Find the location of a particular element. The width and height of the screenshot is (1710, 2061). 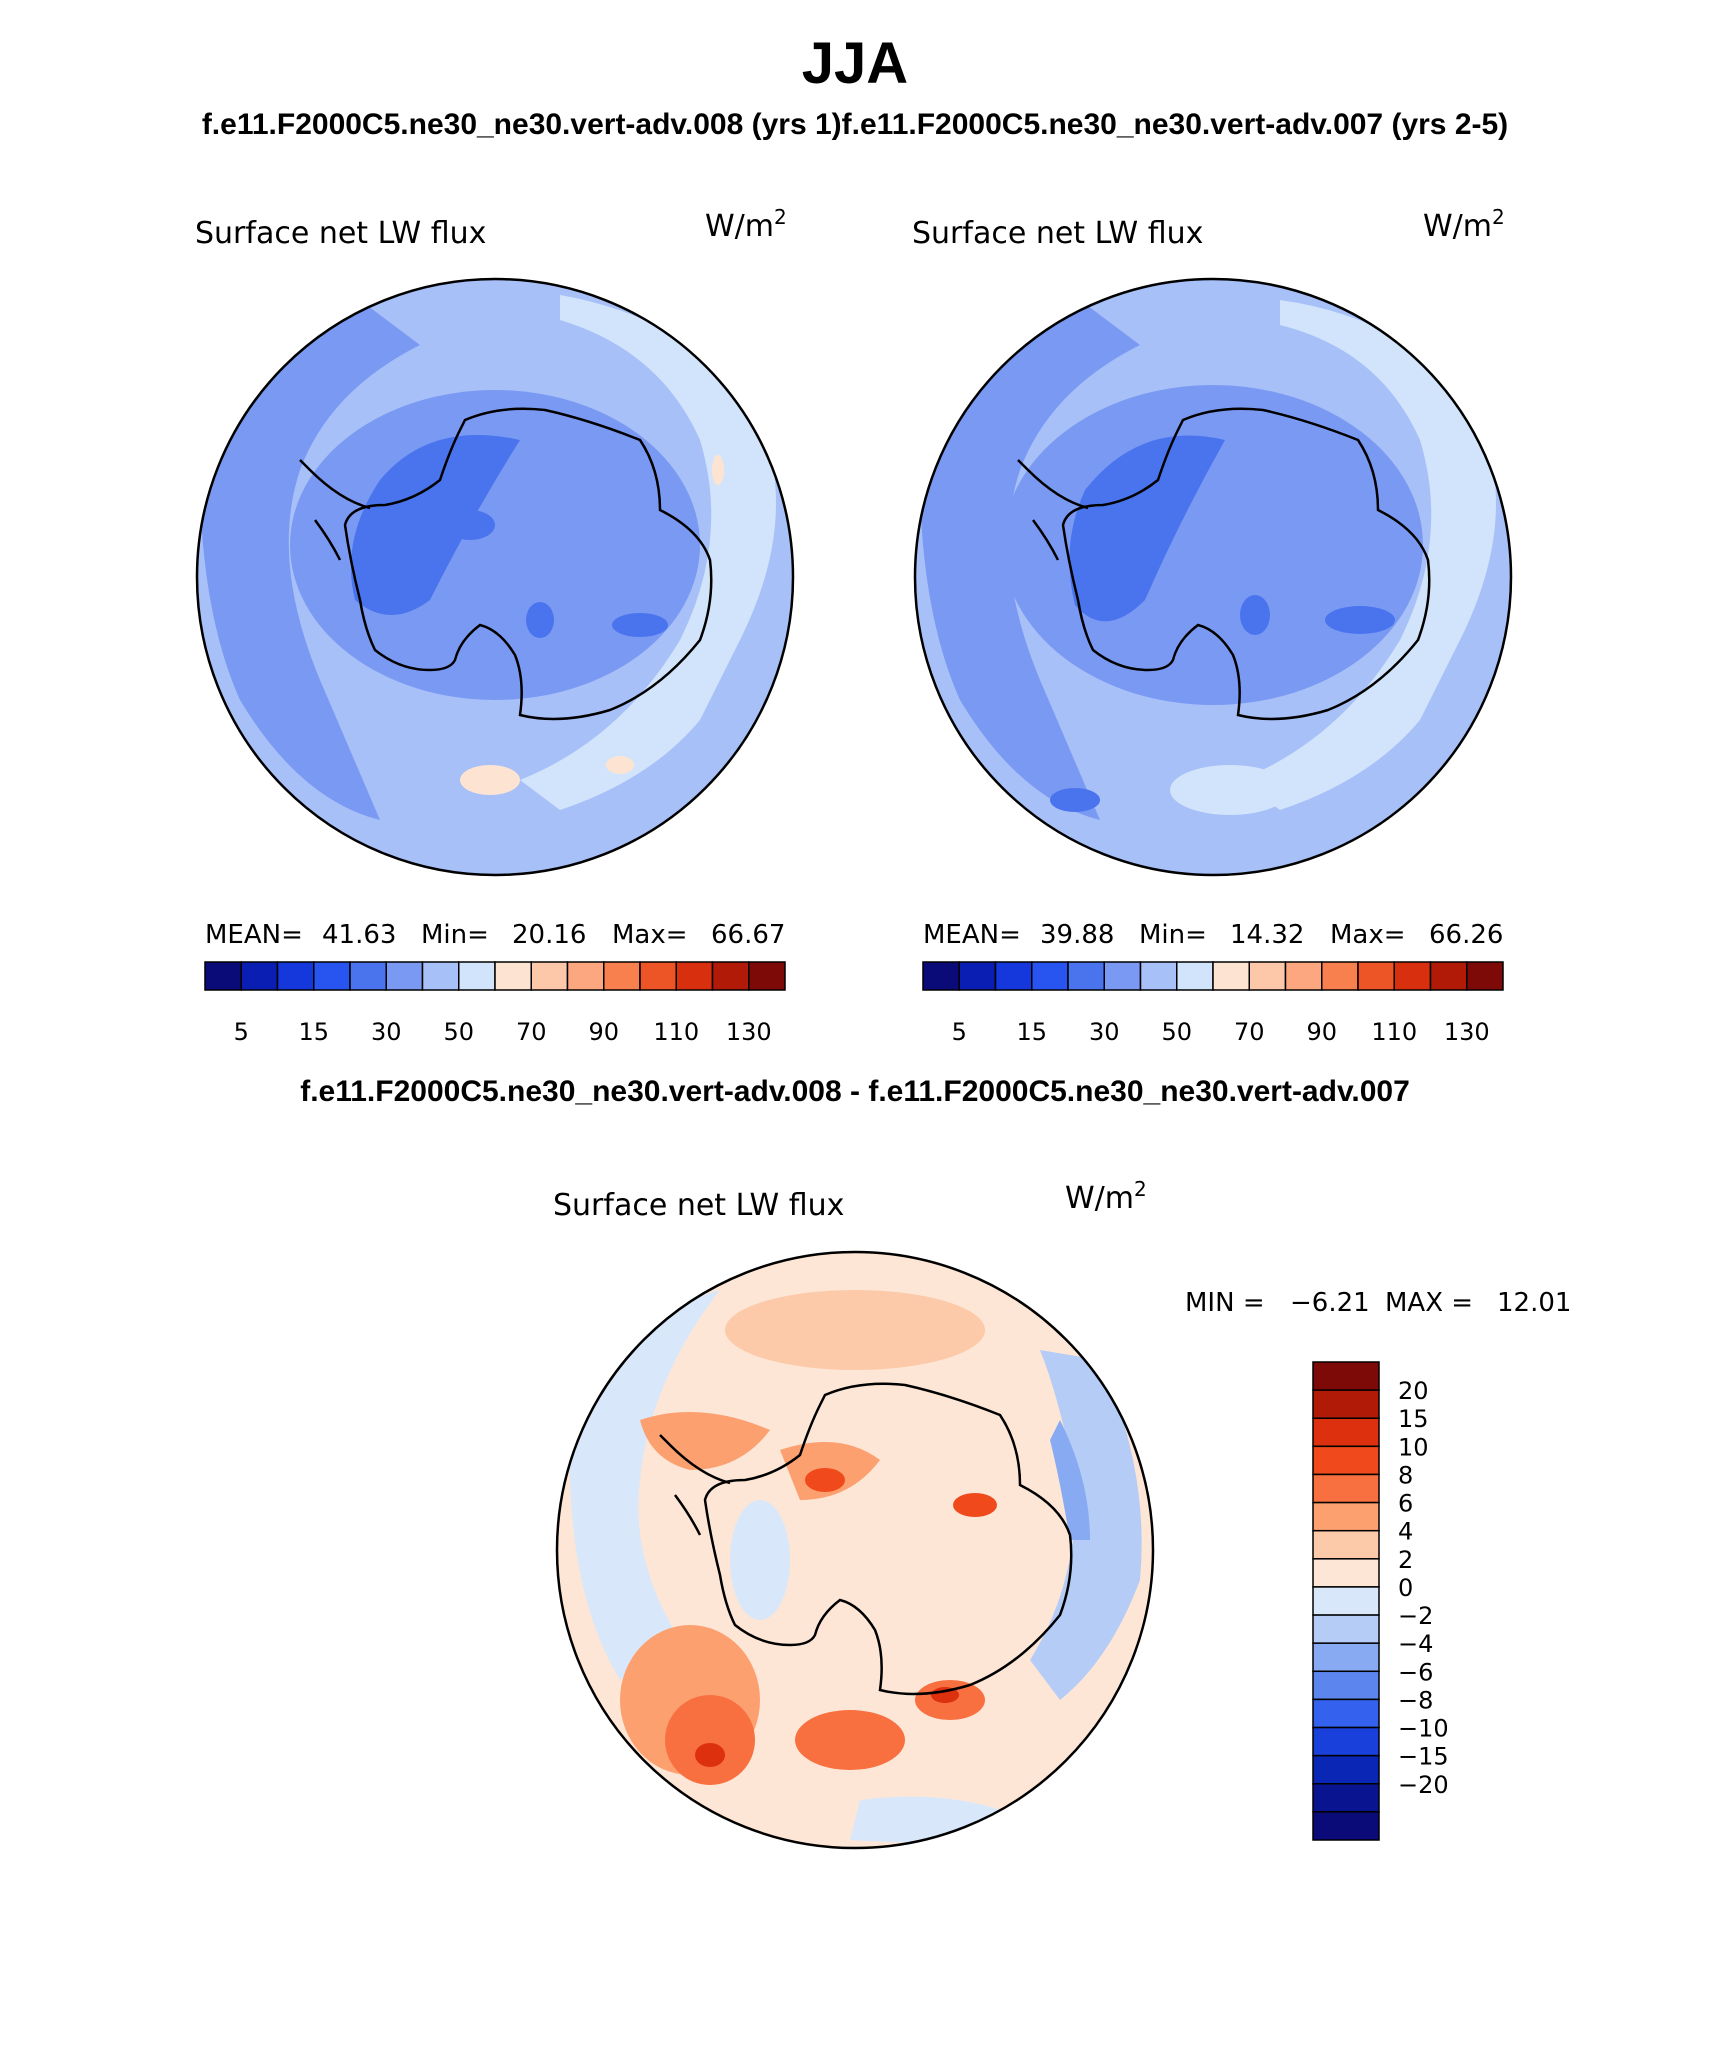

right-colorbar-tick-label: 90 is located at coordinates (1321, 1032).